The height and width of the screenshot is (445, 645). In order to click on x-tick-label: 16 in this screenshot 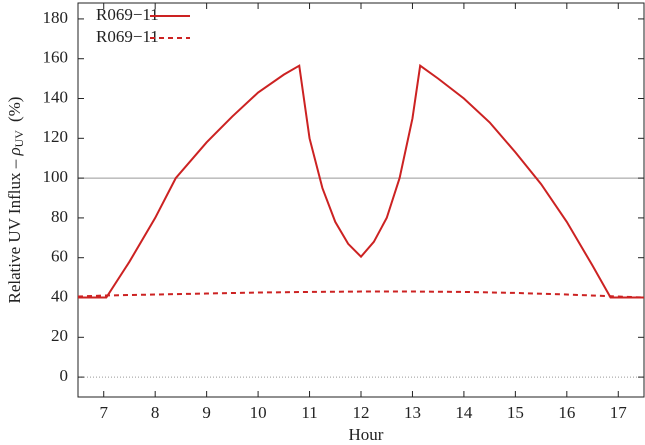, I will do `click(566, 412)`.